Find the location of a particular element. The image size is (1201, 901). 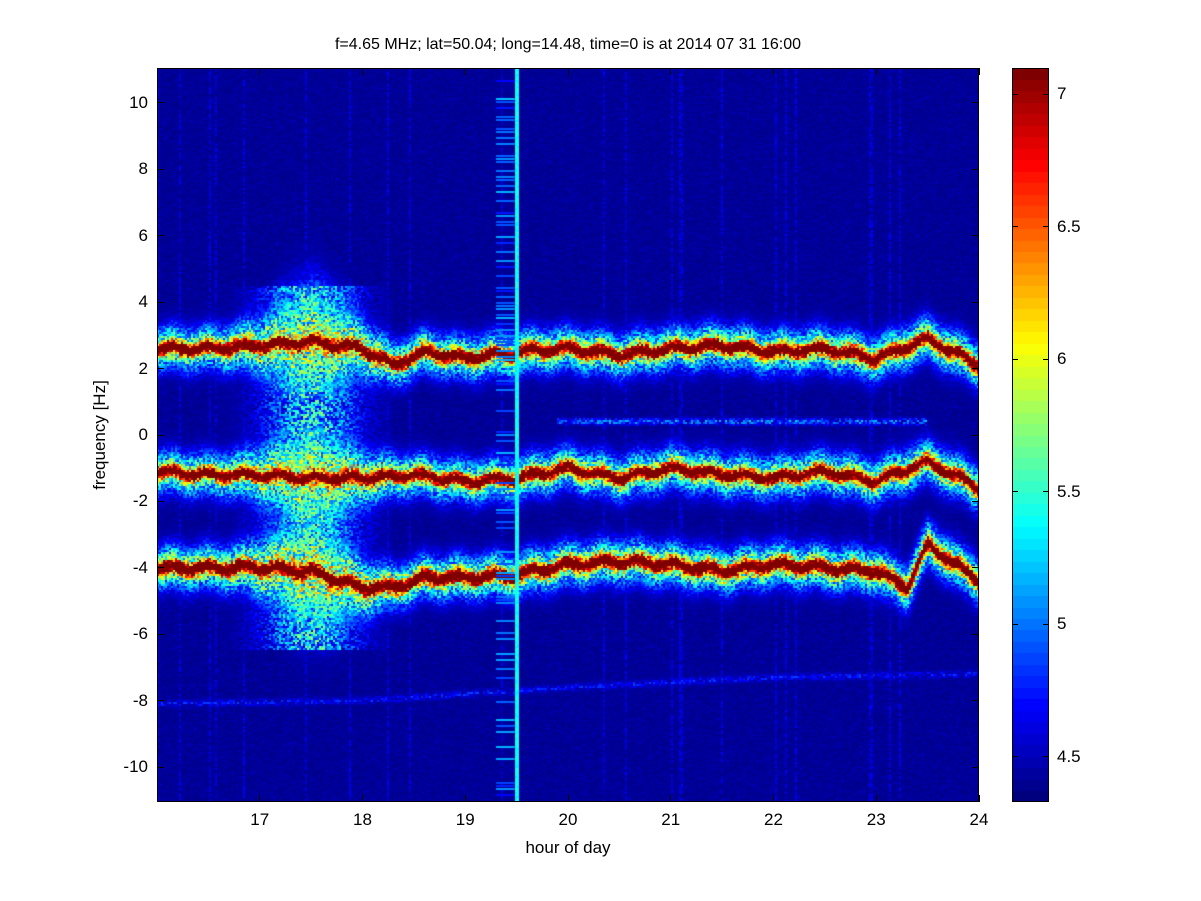

x-tick-label: 23 is located at coordinates (876, 819).